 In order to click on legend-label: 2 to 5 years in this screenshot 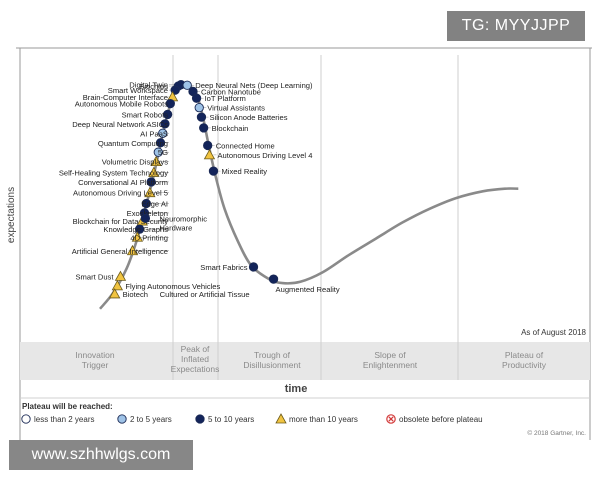, I will do `click(151, 419)`.